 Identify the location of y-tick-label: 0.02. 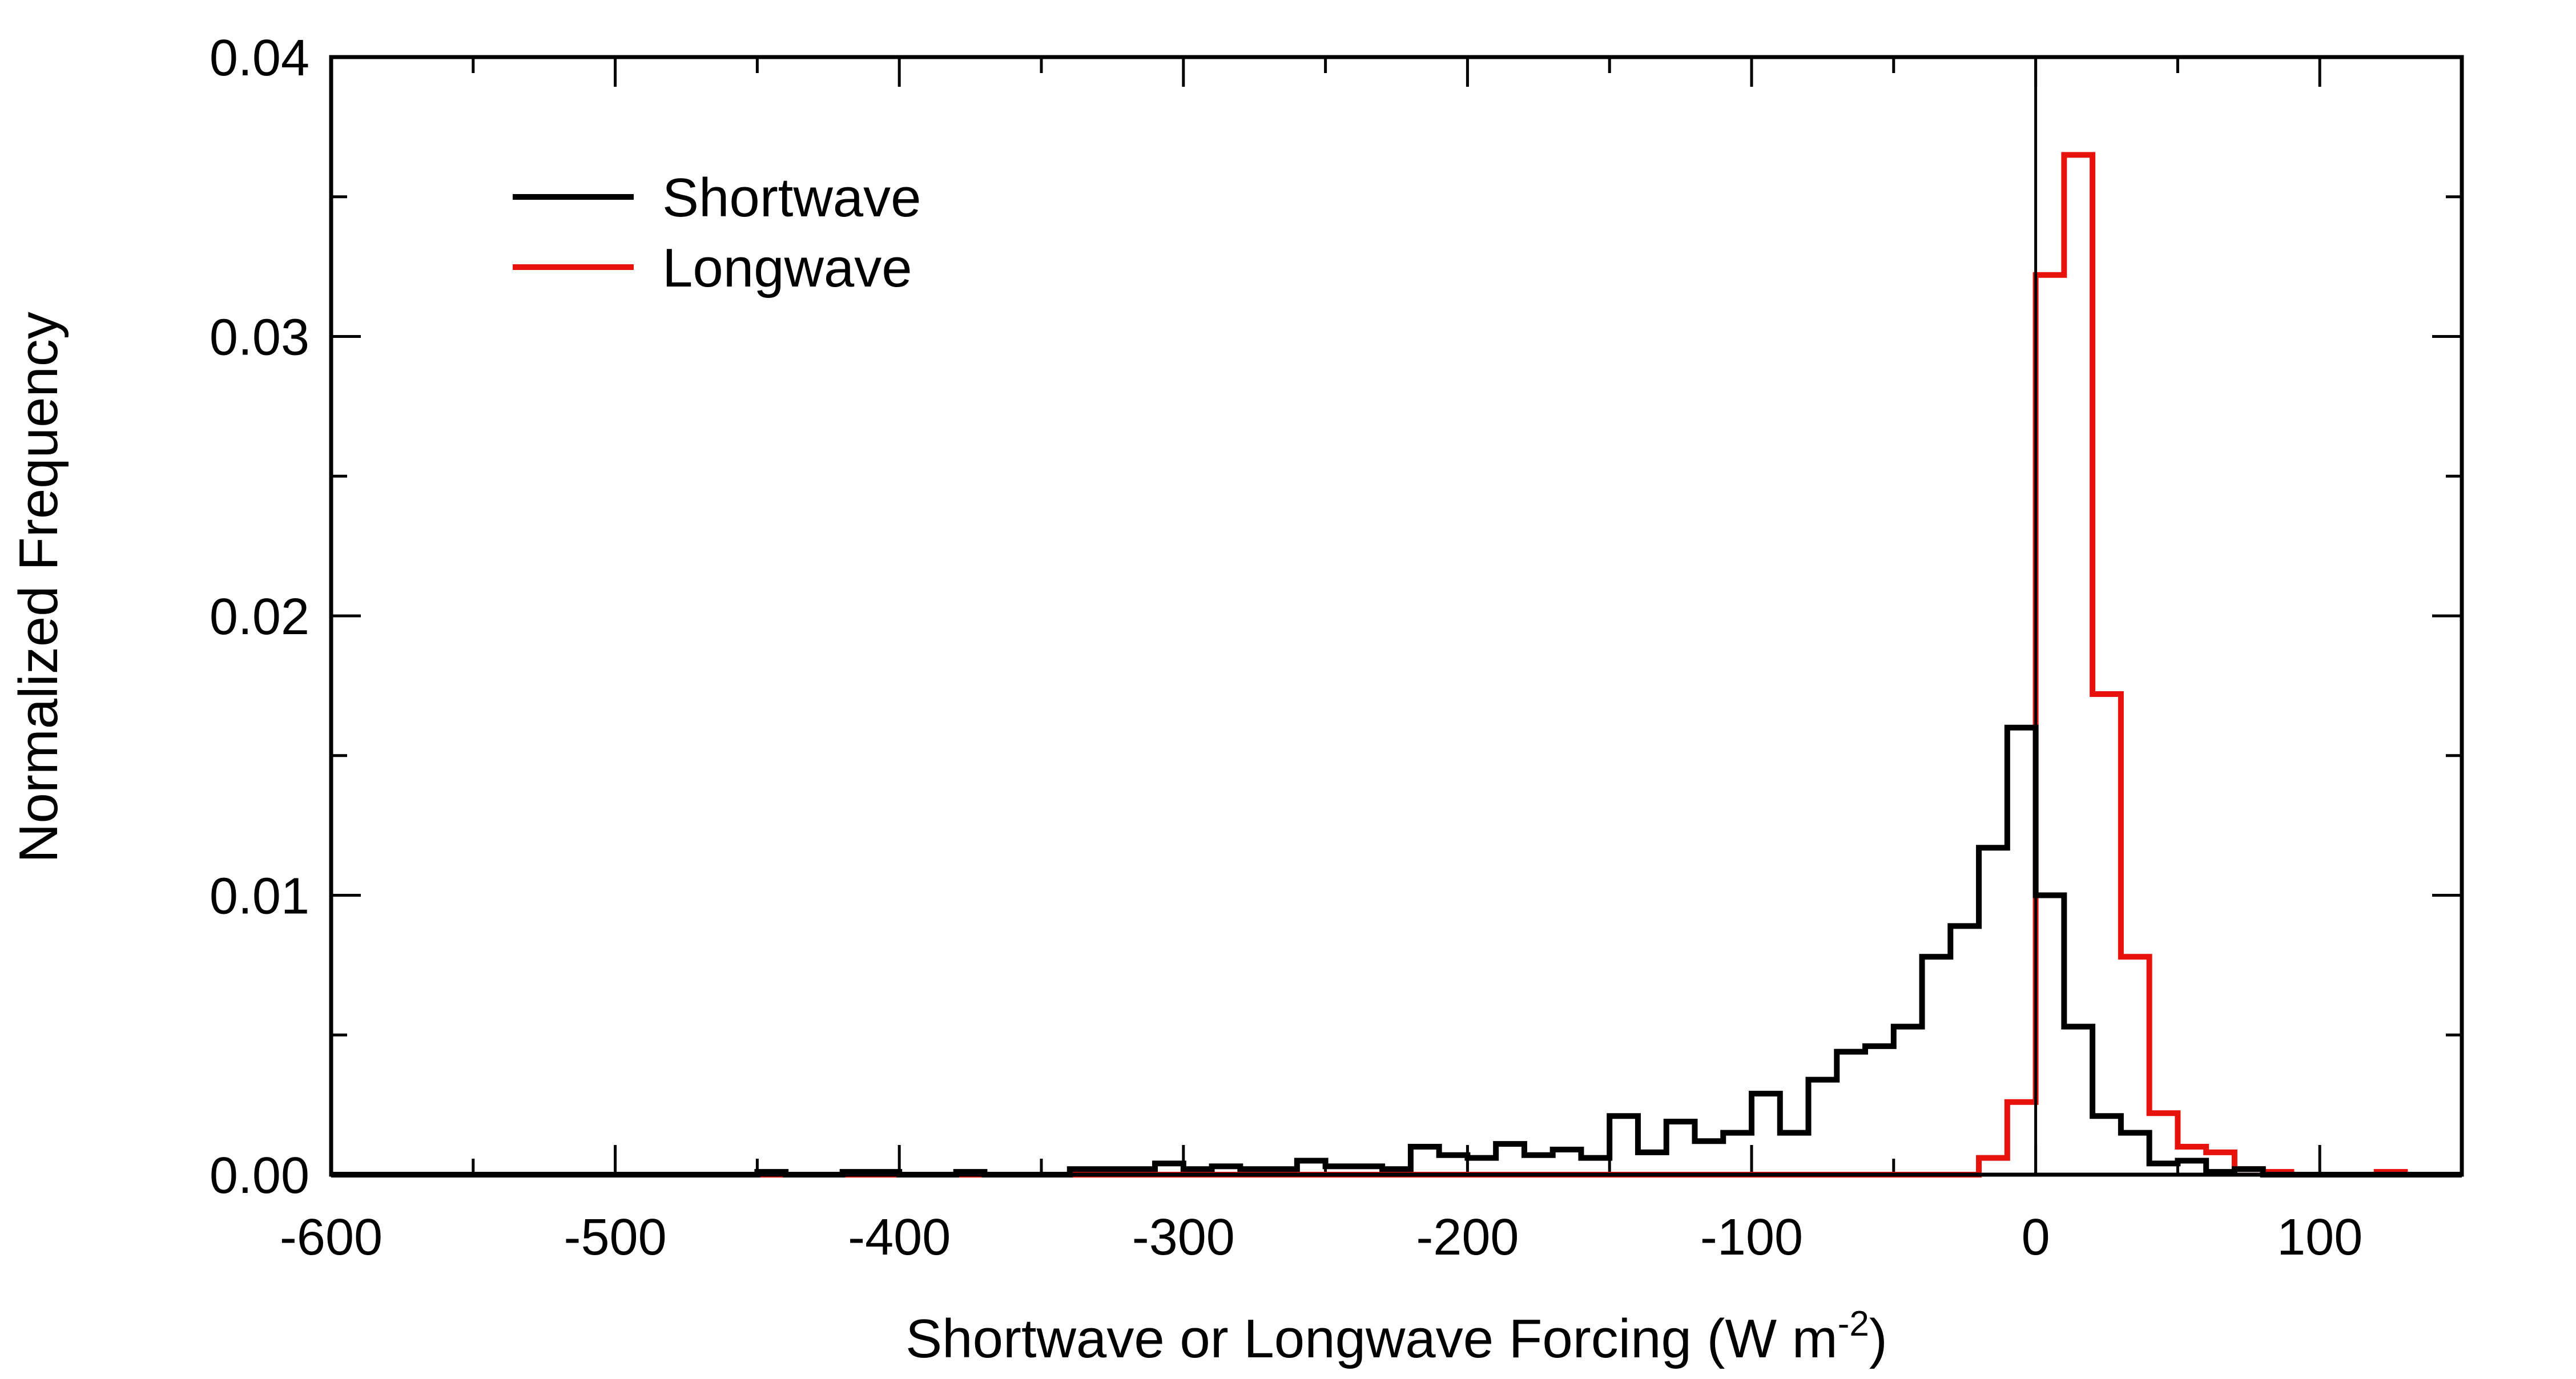
(259, 617).